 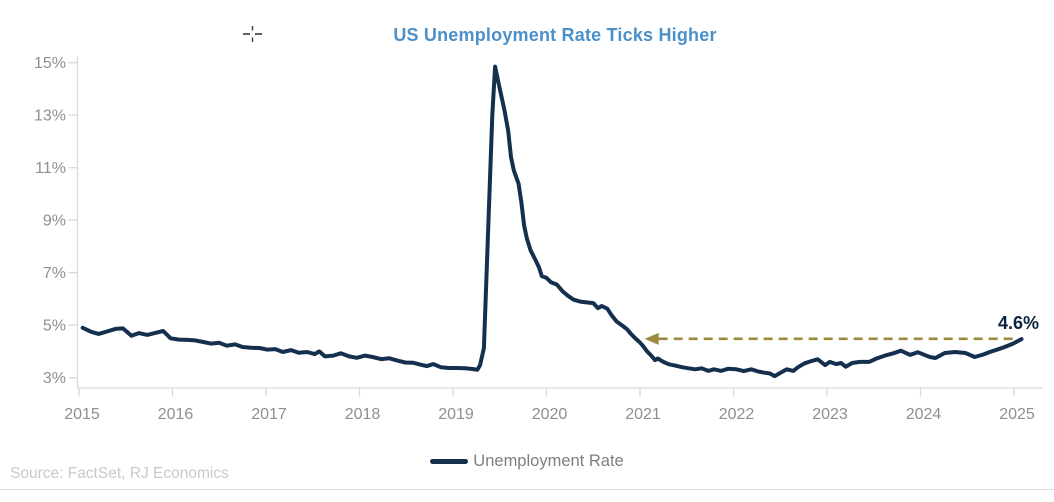 I want to click on x-tick-label: 2024, so click(x=924, y=414).